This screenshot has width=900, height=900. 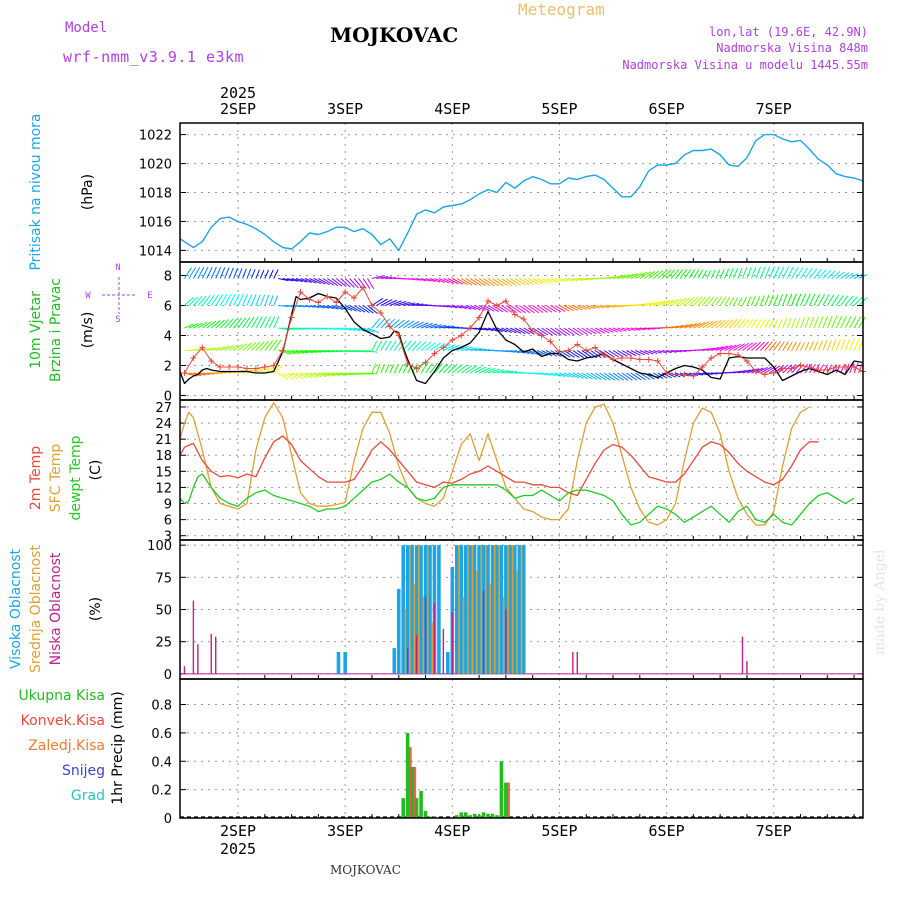 I want to click on footer-station: MOJKOVAC, so click(x=365, y=870).